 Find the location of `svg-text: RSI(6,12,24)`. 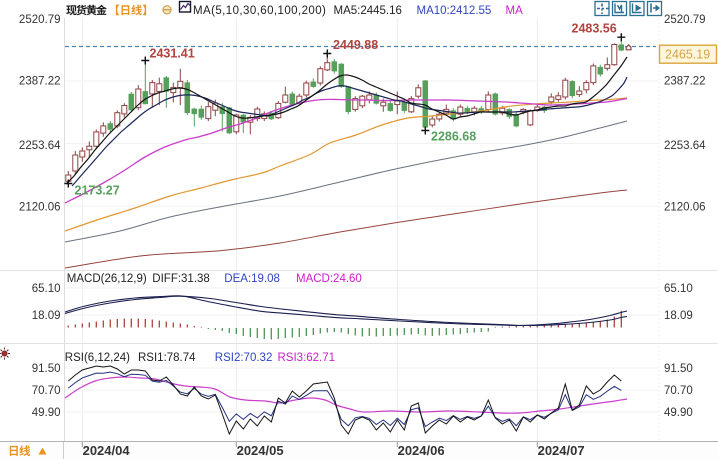

svg-text: RSI(6,12,24) is located at coordinates (97, 358).